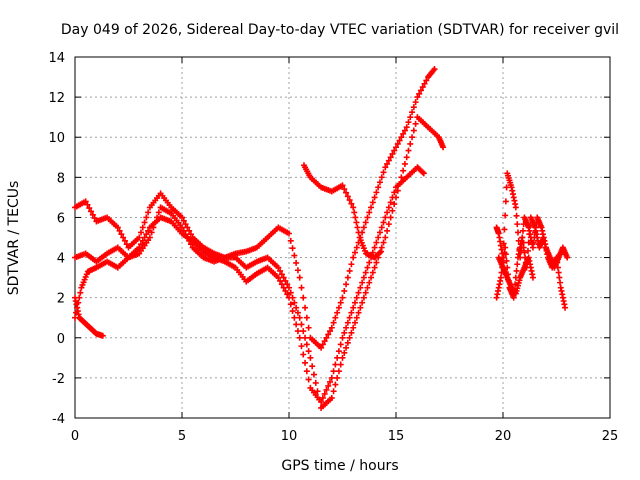 Image resolution: width=640 pixels, height=480 pixels. I want to click on y-tick-label: 0, so click(61, 339).